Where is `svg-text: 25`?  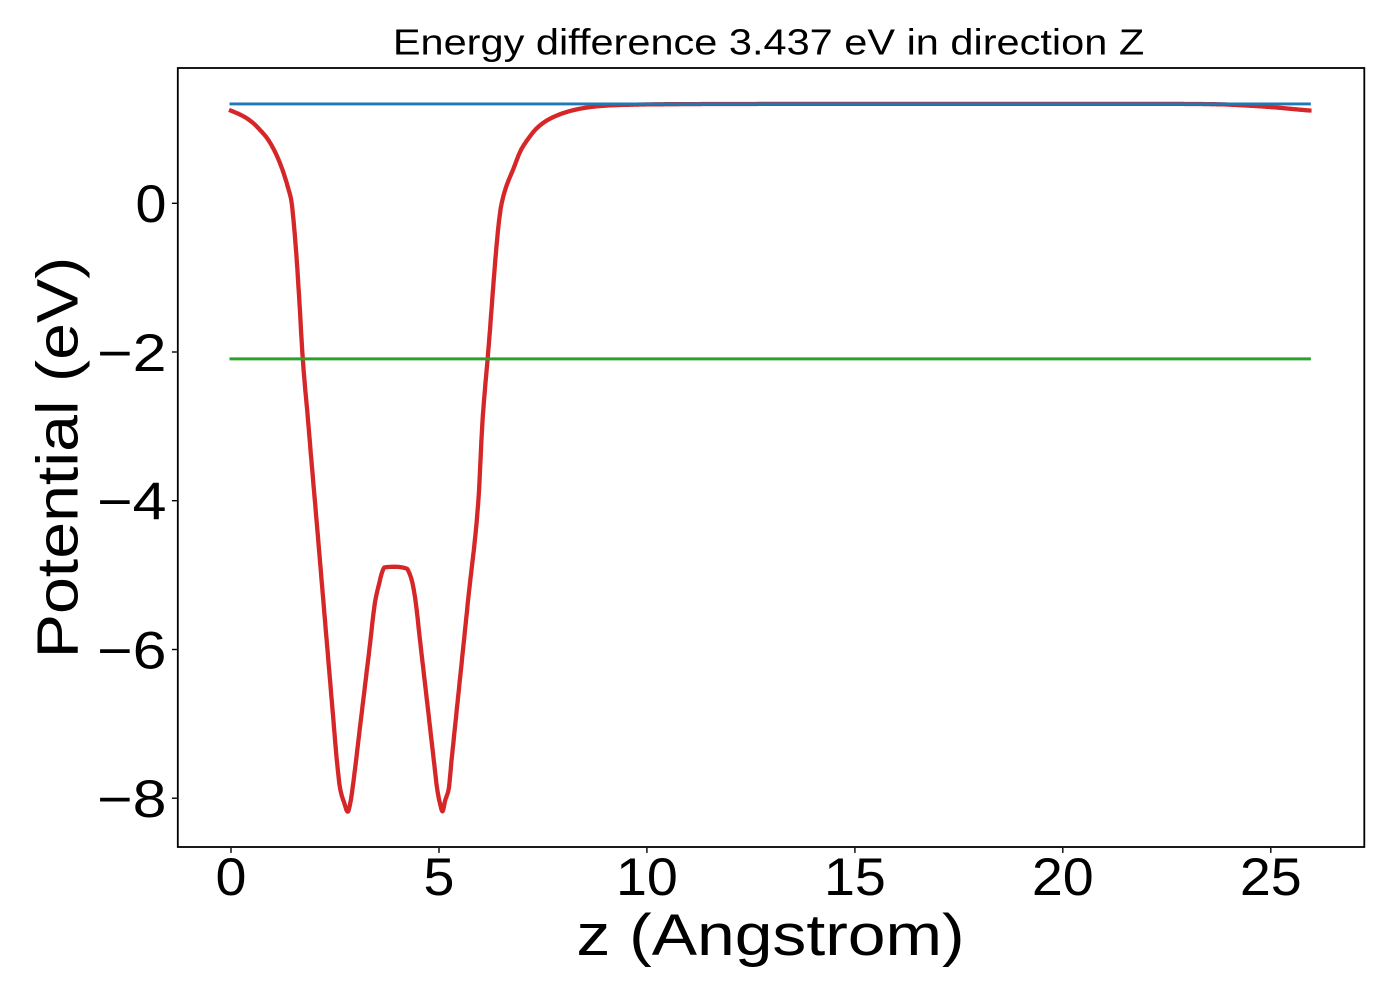
svg-text: 25 is located at coordinates (1271, 878).